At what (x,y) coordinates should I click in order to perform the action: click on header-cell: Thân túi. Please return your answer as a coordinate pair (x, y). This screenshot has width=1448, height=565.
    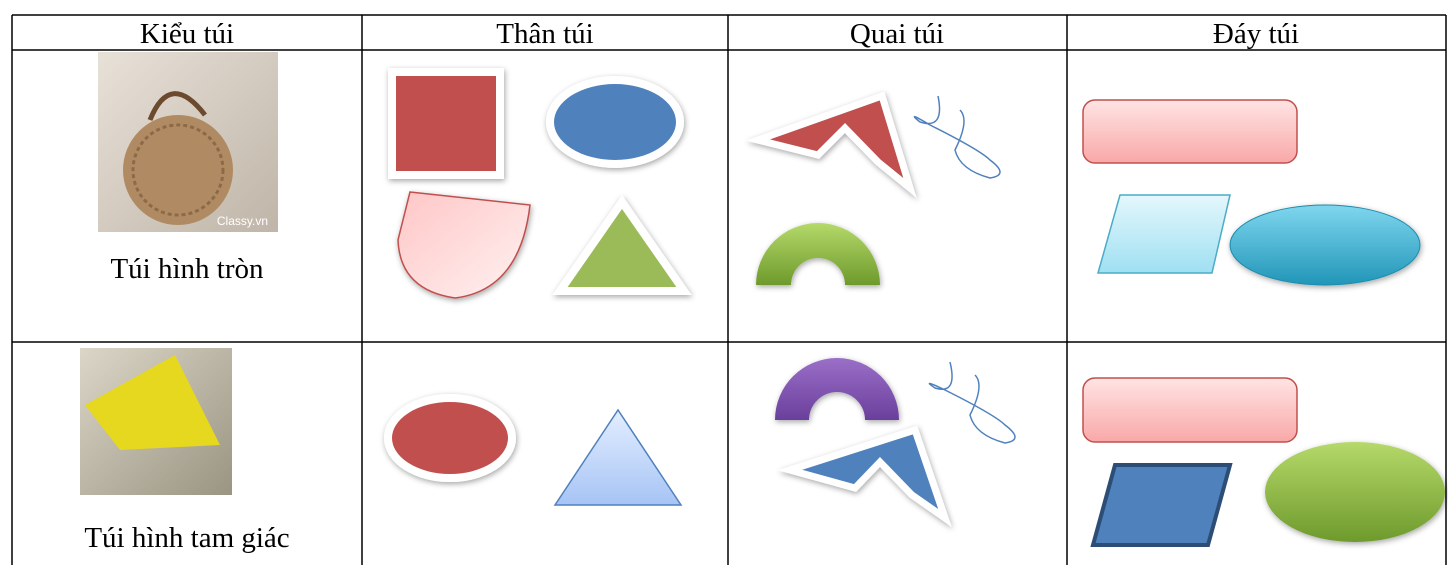
    Looking at the image, I should click on (544, 34).